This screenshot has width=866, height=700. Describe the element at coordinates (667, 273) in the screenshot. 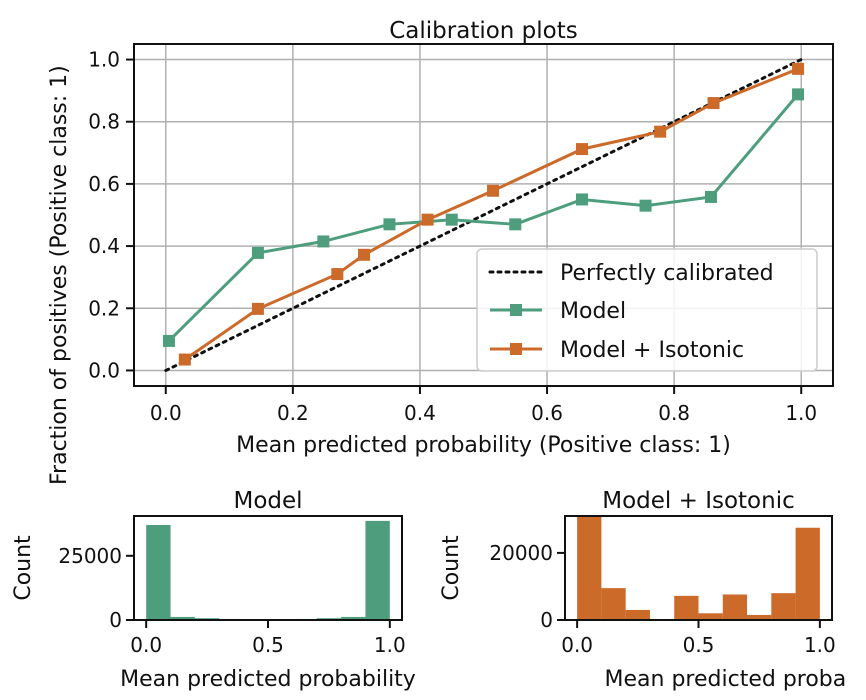

I see `legend-label: Perfectly calibrated` at that location.